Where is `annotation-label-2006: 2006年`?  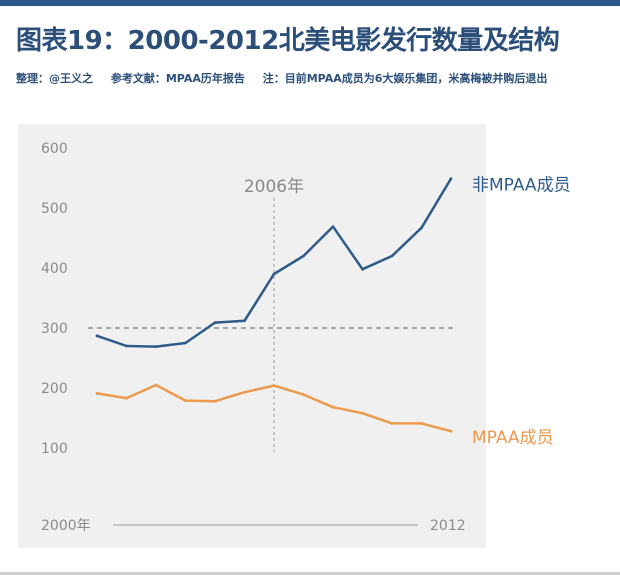 annotation-label-2006: 2006年 is located at coordinates (274, 187).